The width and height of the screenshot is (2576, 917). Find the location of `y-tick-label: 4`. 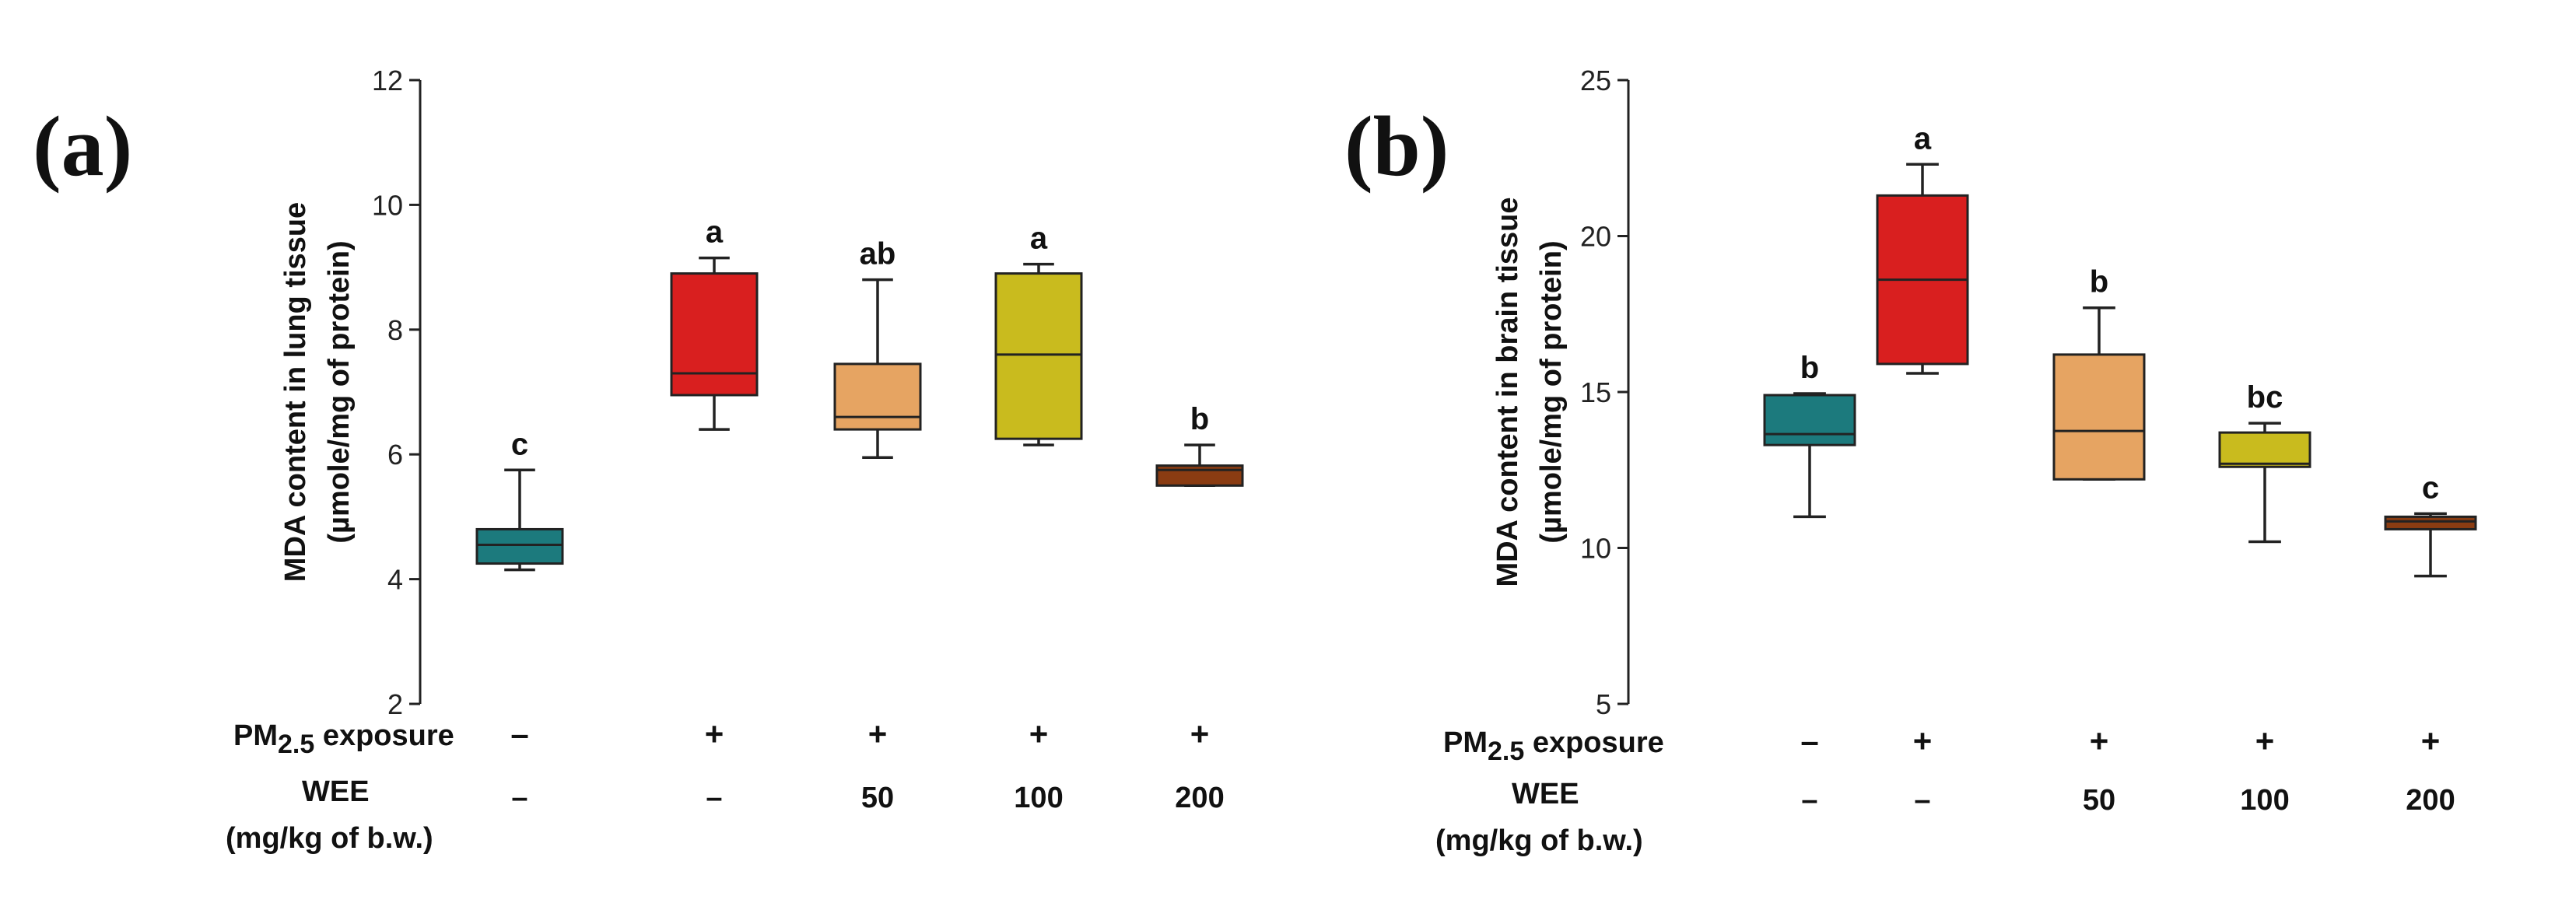

y-tick-label: 4 is located at coordinates (395, 580).